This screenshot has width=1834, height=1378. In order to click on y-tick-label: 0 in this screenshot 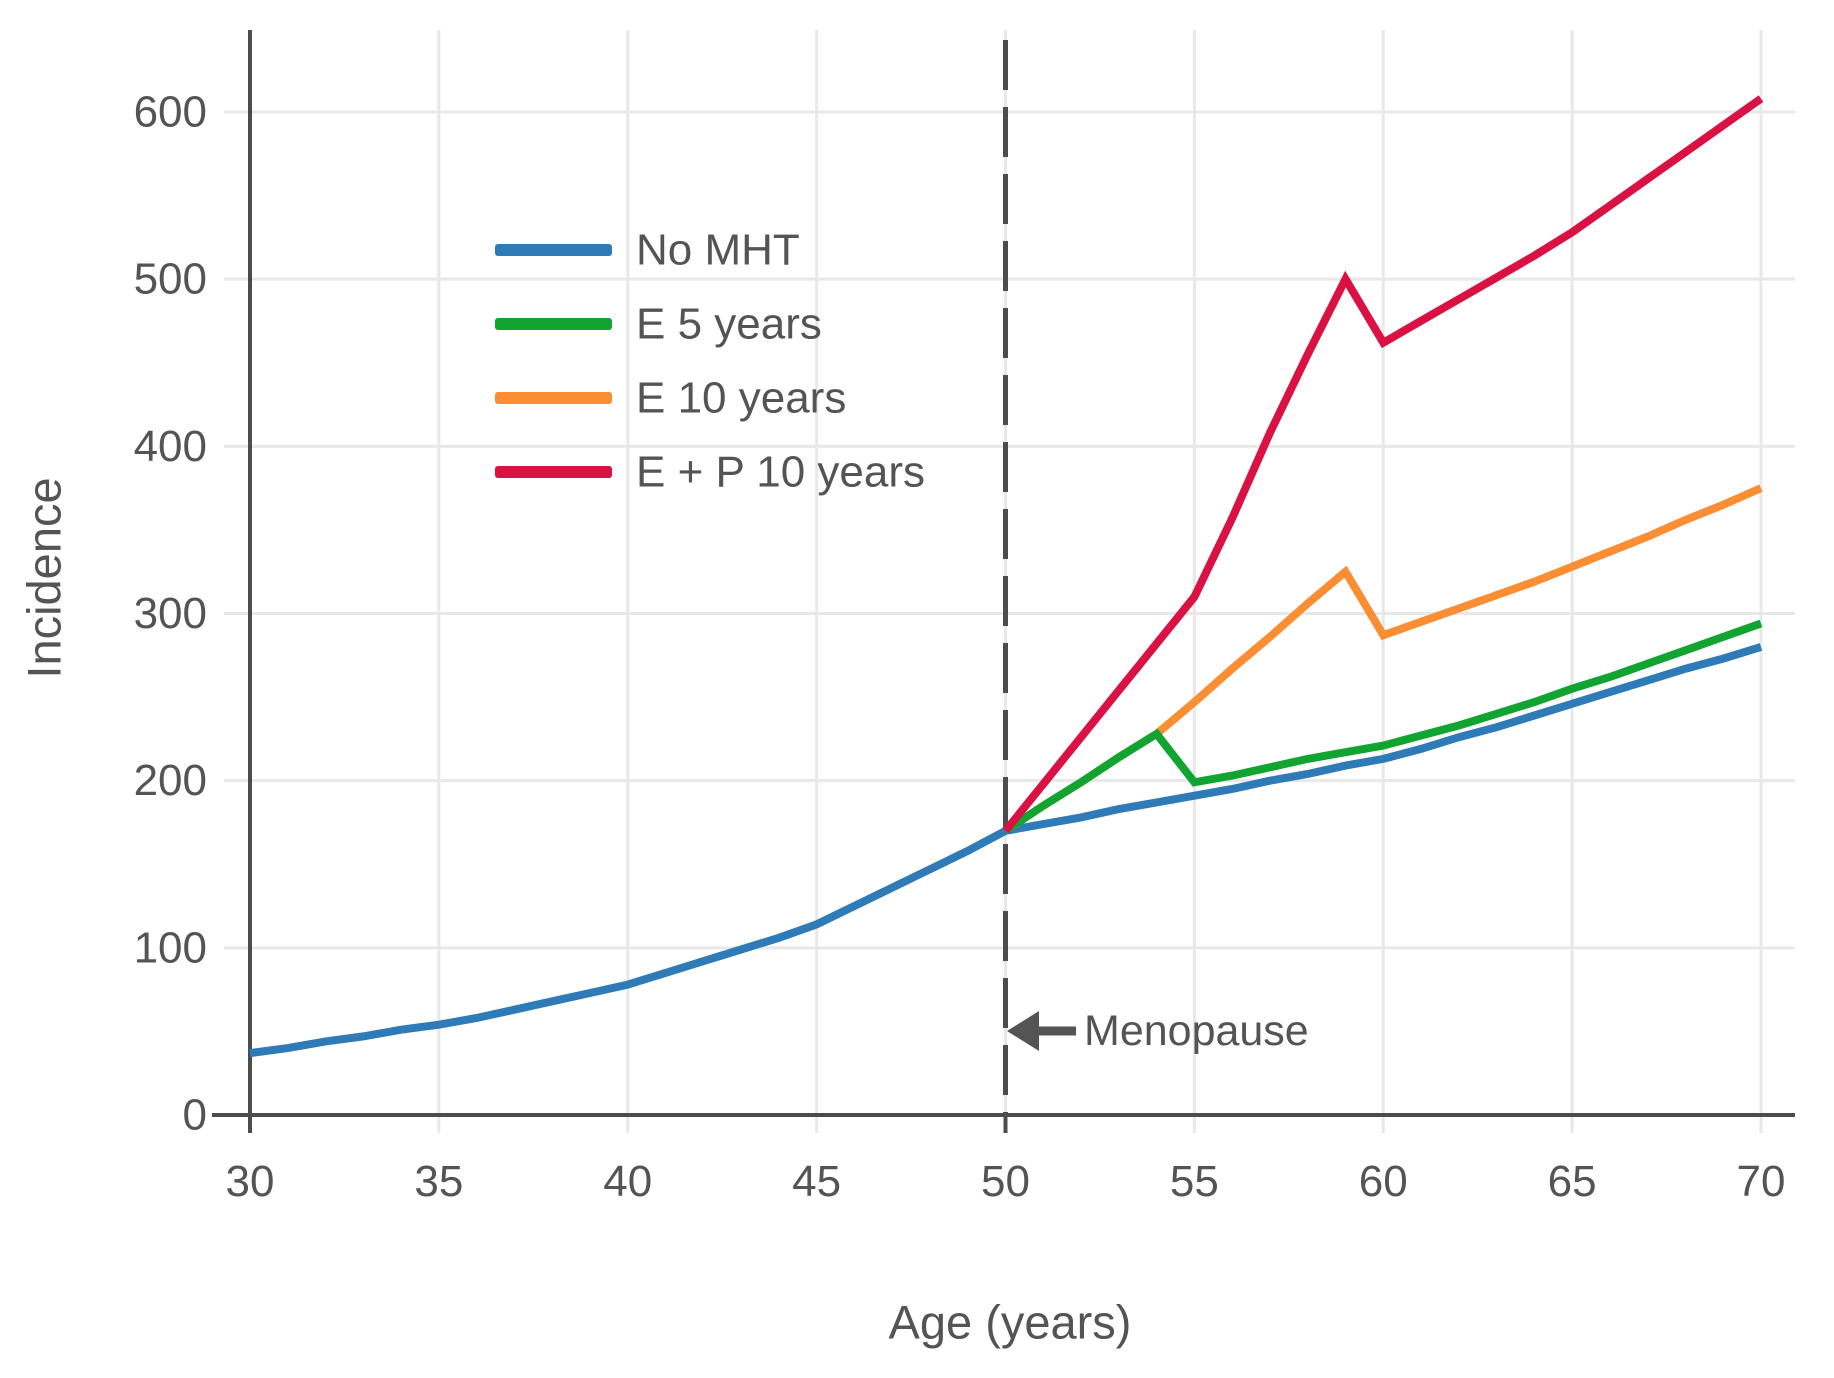, I will do `click(195, 1115)`.